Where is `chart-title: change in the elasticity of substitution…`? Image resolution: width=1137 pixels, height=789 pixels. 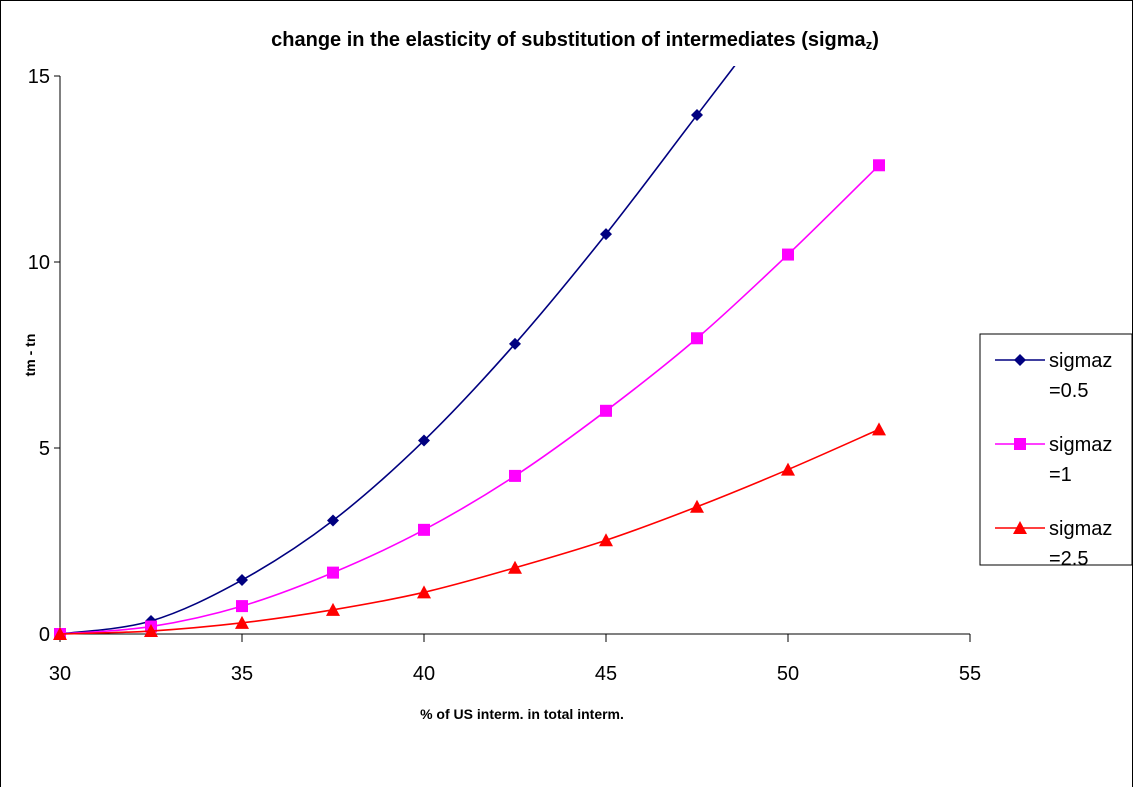
chart-title: change in the elasticity of substitution… is located at coordinates (575, 40).